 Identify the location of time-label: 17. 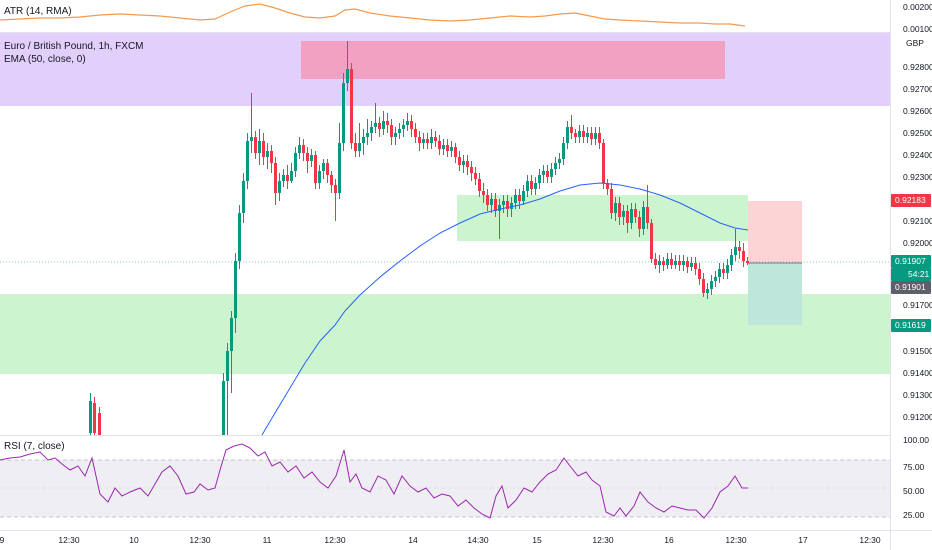
(803, 540).